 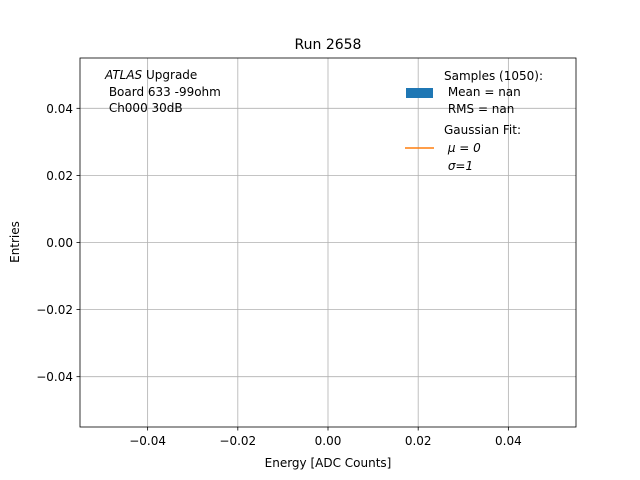 What do you see at coordinates (479, 109) in the screenshot?
I see `legend-samples-rms: RMS = nan` at bounding box center [479, 109].